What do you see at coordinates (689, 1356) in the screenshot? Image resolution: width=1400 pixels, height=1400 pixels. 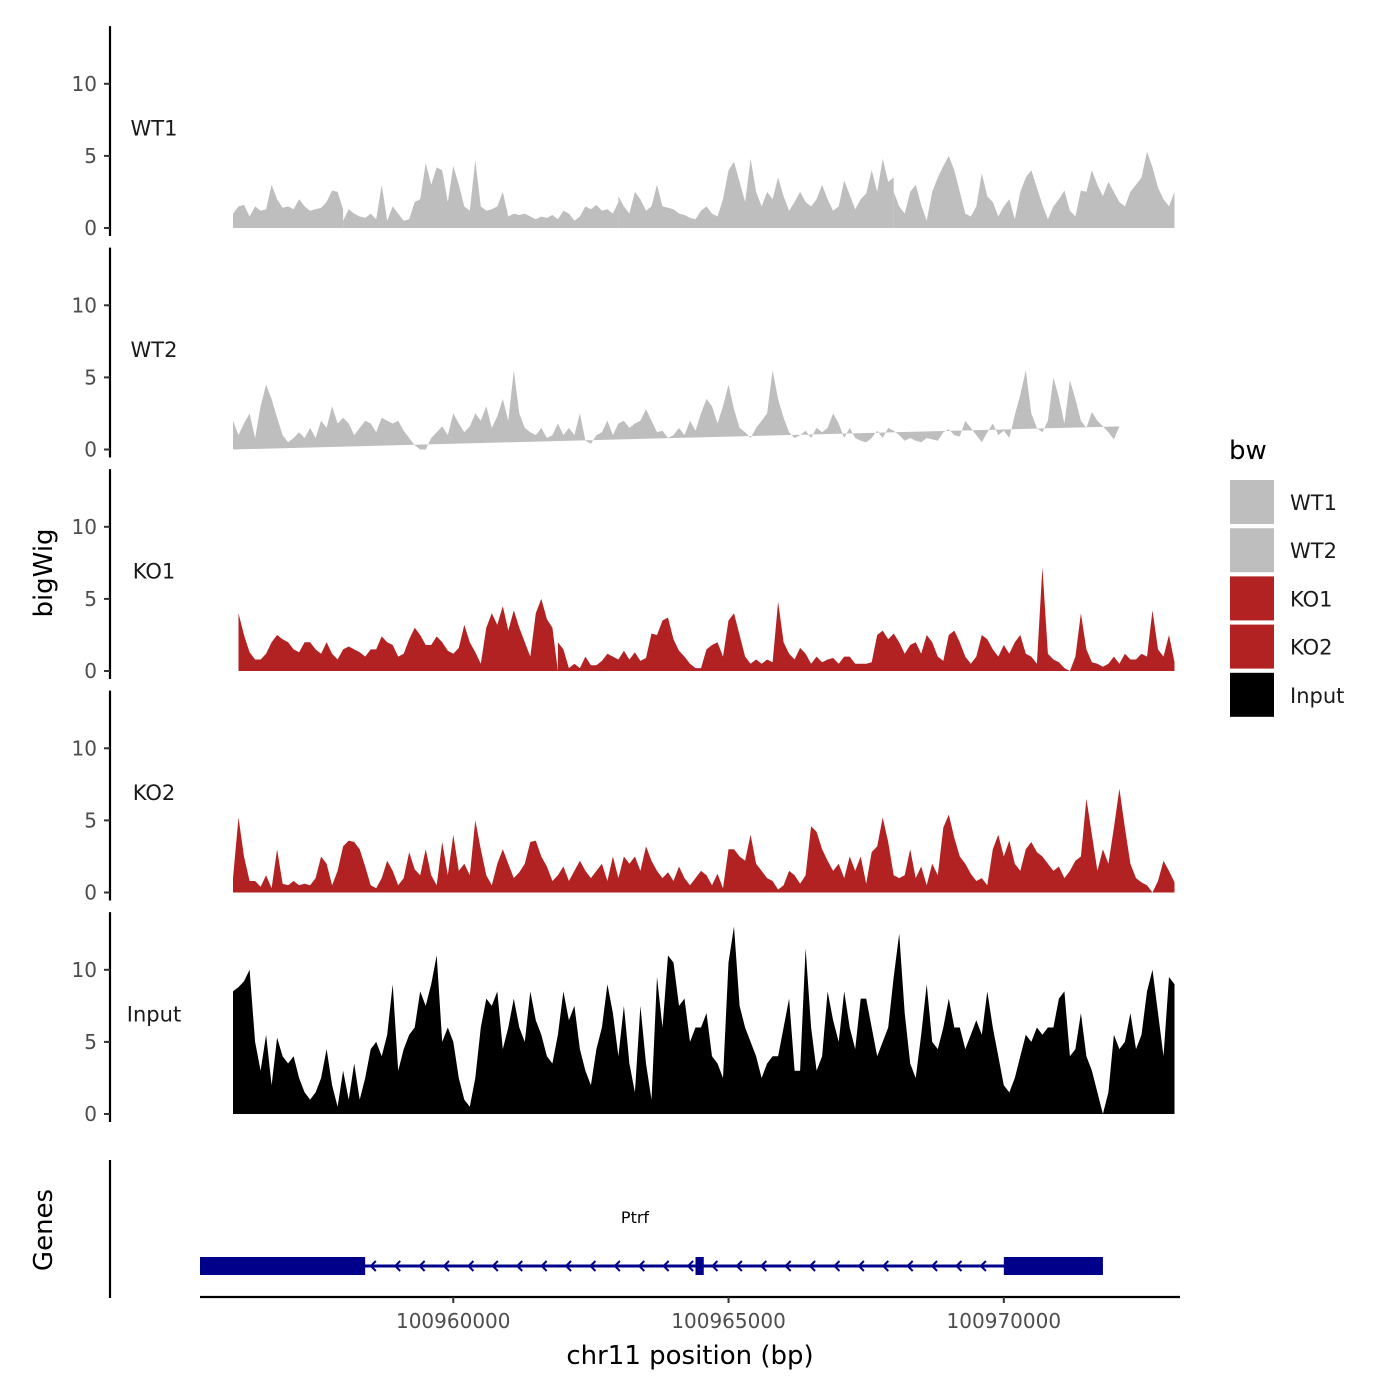 I see `x-axis-title: chr11 position (bp)` at bounding box center [689, 1356].